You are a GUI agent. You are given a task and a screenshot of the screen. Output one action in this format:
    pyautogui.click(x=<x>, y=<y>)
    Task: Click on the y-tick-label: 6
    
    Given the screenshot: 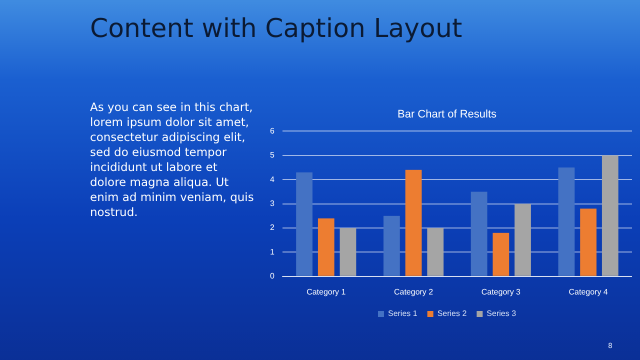 What is the action you would take?
    pyautogui.click(x=272, y=131)
    